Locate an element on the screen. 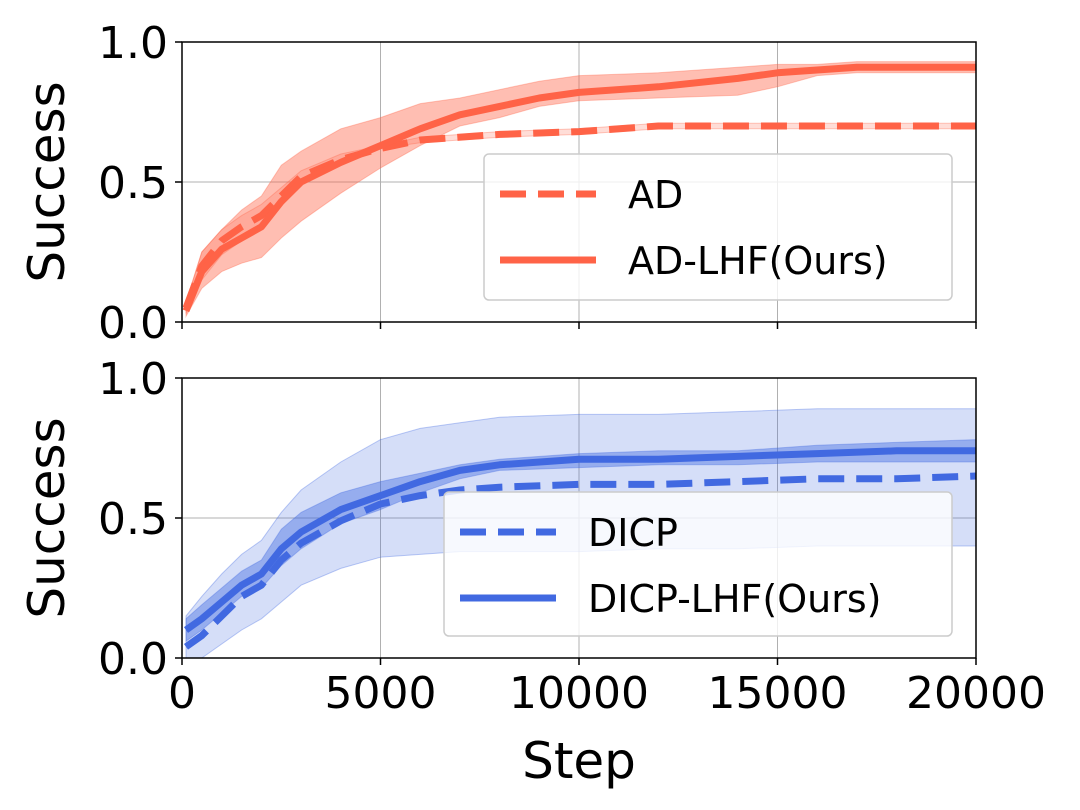 The image size is (1080, 810). legend: AD AD-LHF(Ours) is located at coordinates (718, 227).